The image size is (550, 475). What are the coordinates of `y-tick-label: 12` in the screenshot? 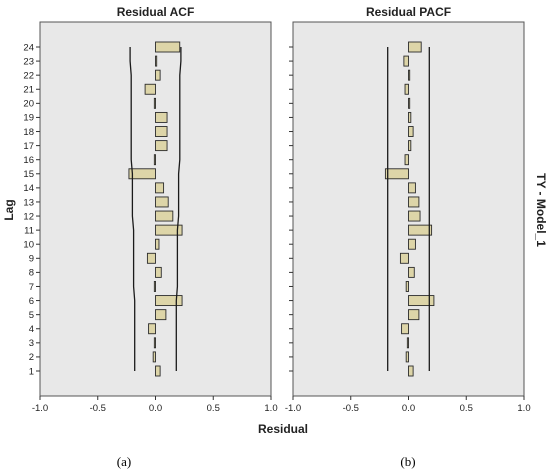 It's located at (28, 216).